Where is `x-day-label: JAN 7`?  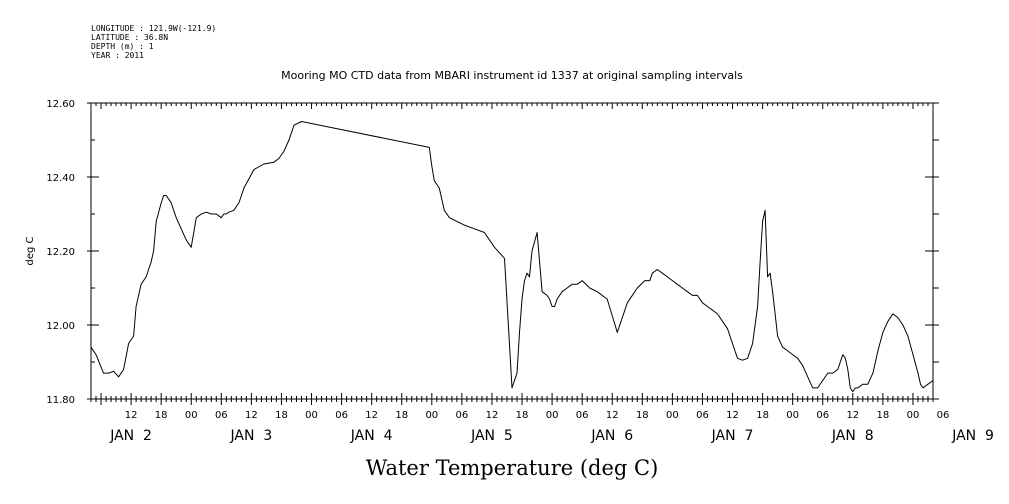
x-day-label: JAN 7 is located at coordinates (732, 436).